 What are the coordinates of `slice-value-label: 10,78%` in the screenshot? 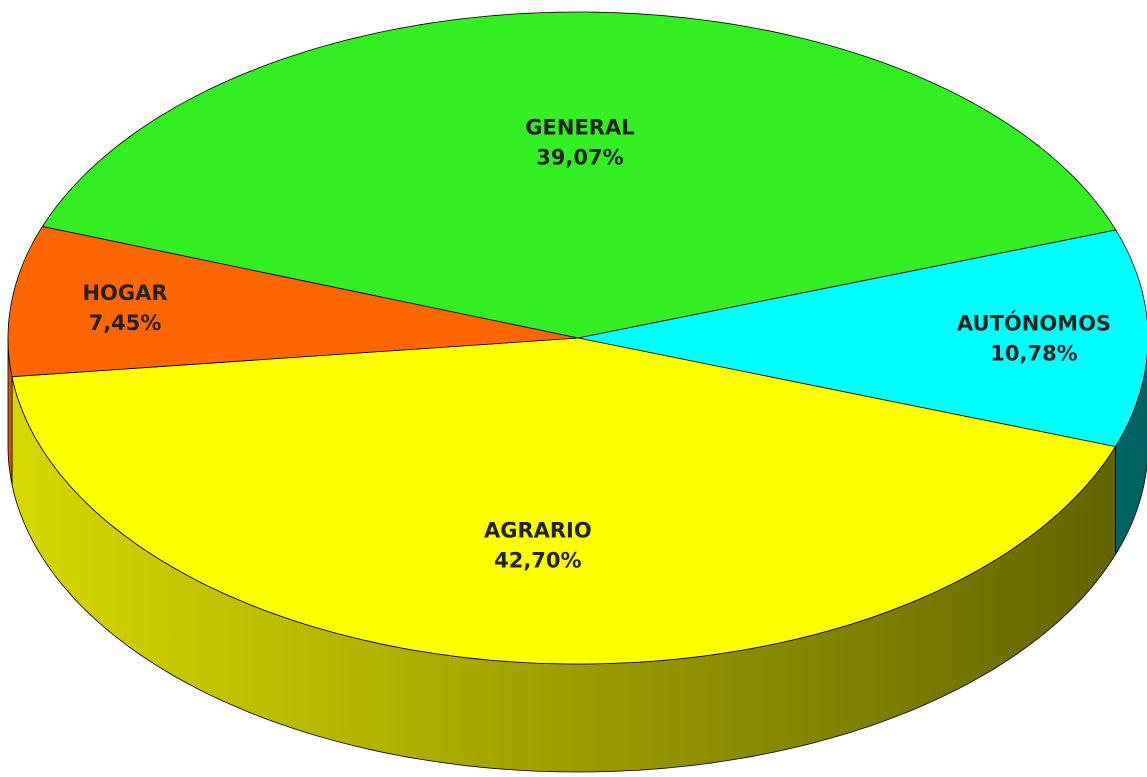 It's located at (1033, 353).